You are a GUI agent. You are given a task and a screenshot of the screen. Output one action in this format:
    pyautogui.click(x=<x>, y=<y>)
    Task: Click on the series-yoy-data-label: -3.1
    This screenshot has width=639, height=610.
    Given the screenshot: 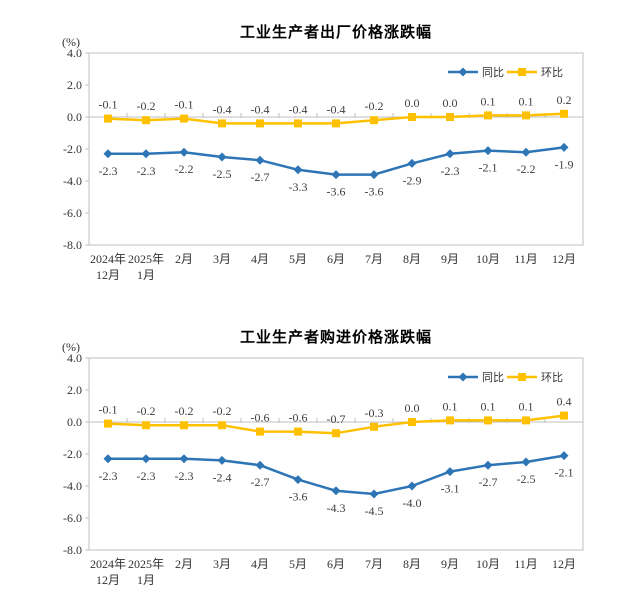 What is the action you would take?
    pyautogui.click(x=450, y=489)
    